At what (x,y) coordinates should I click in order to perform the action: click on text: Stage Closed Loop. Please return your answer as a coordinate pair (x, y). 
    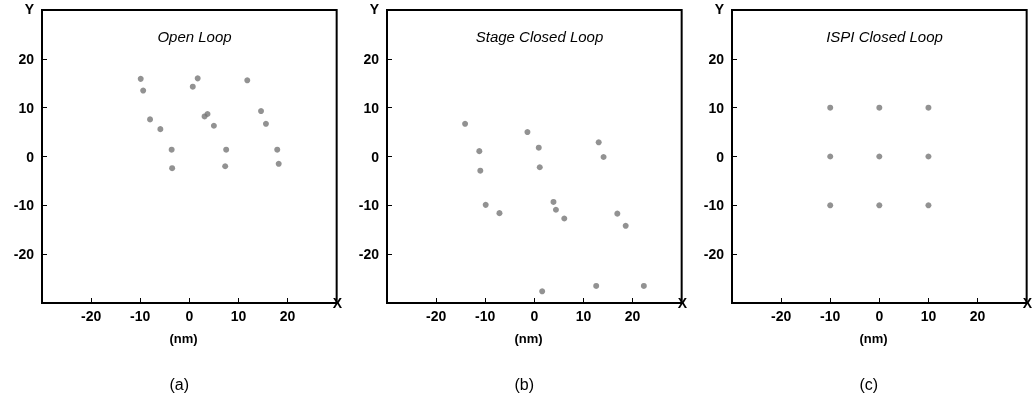
    Looking at the image, I should click on (539, 36).